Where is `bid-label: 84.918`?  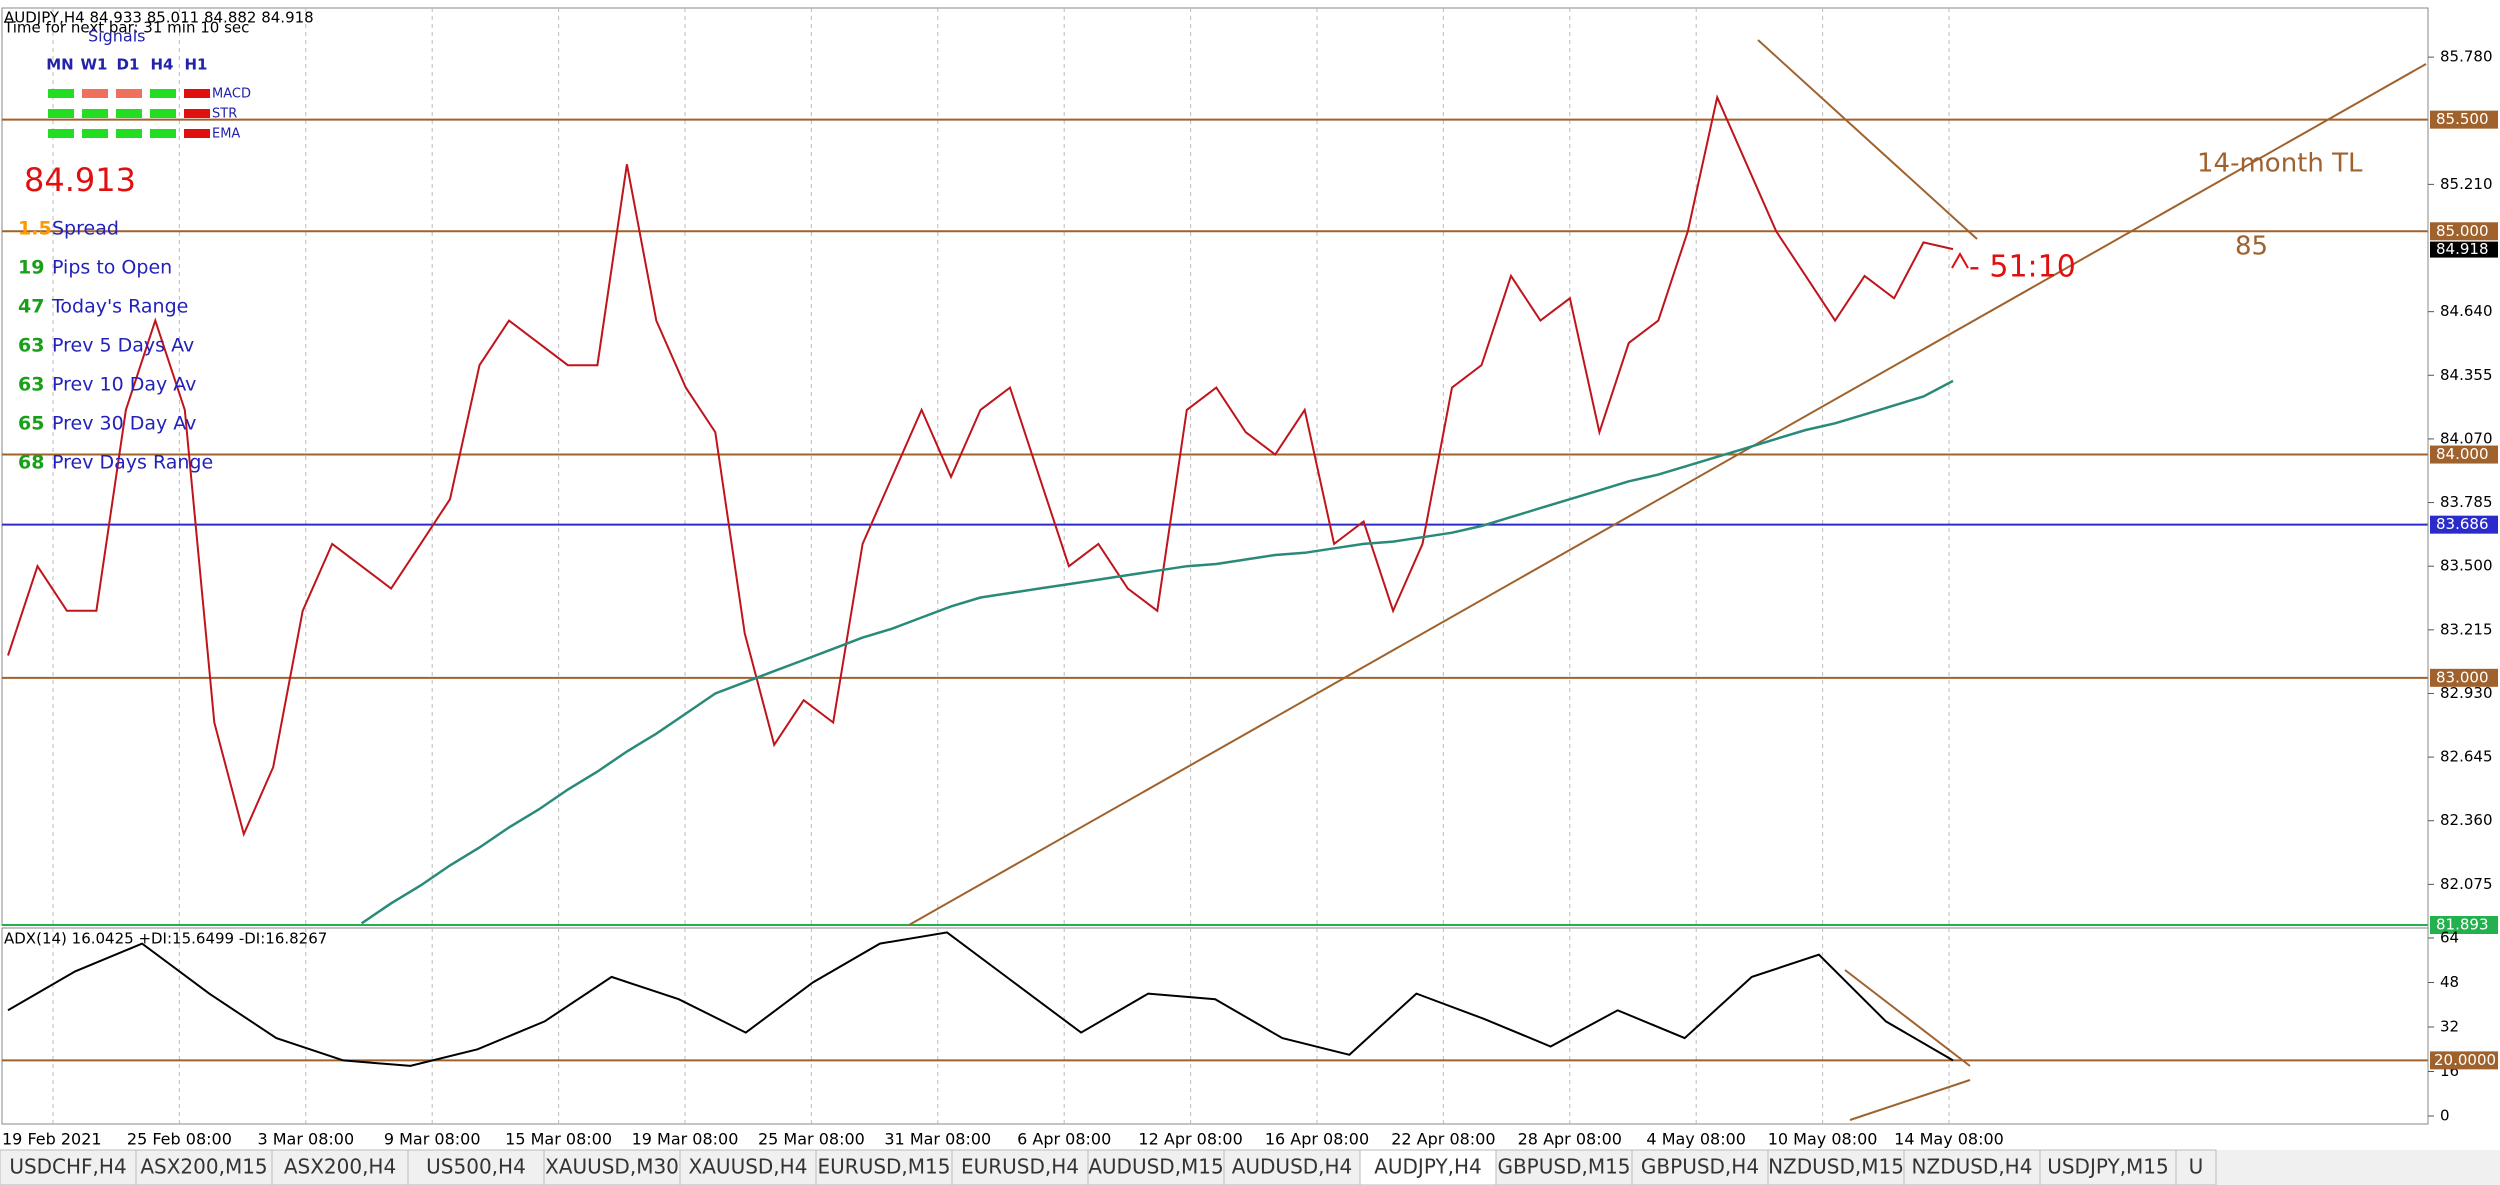 bid-label: 84.918 is located at coordinates (2462, 249).